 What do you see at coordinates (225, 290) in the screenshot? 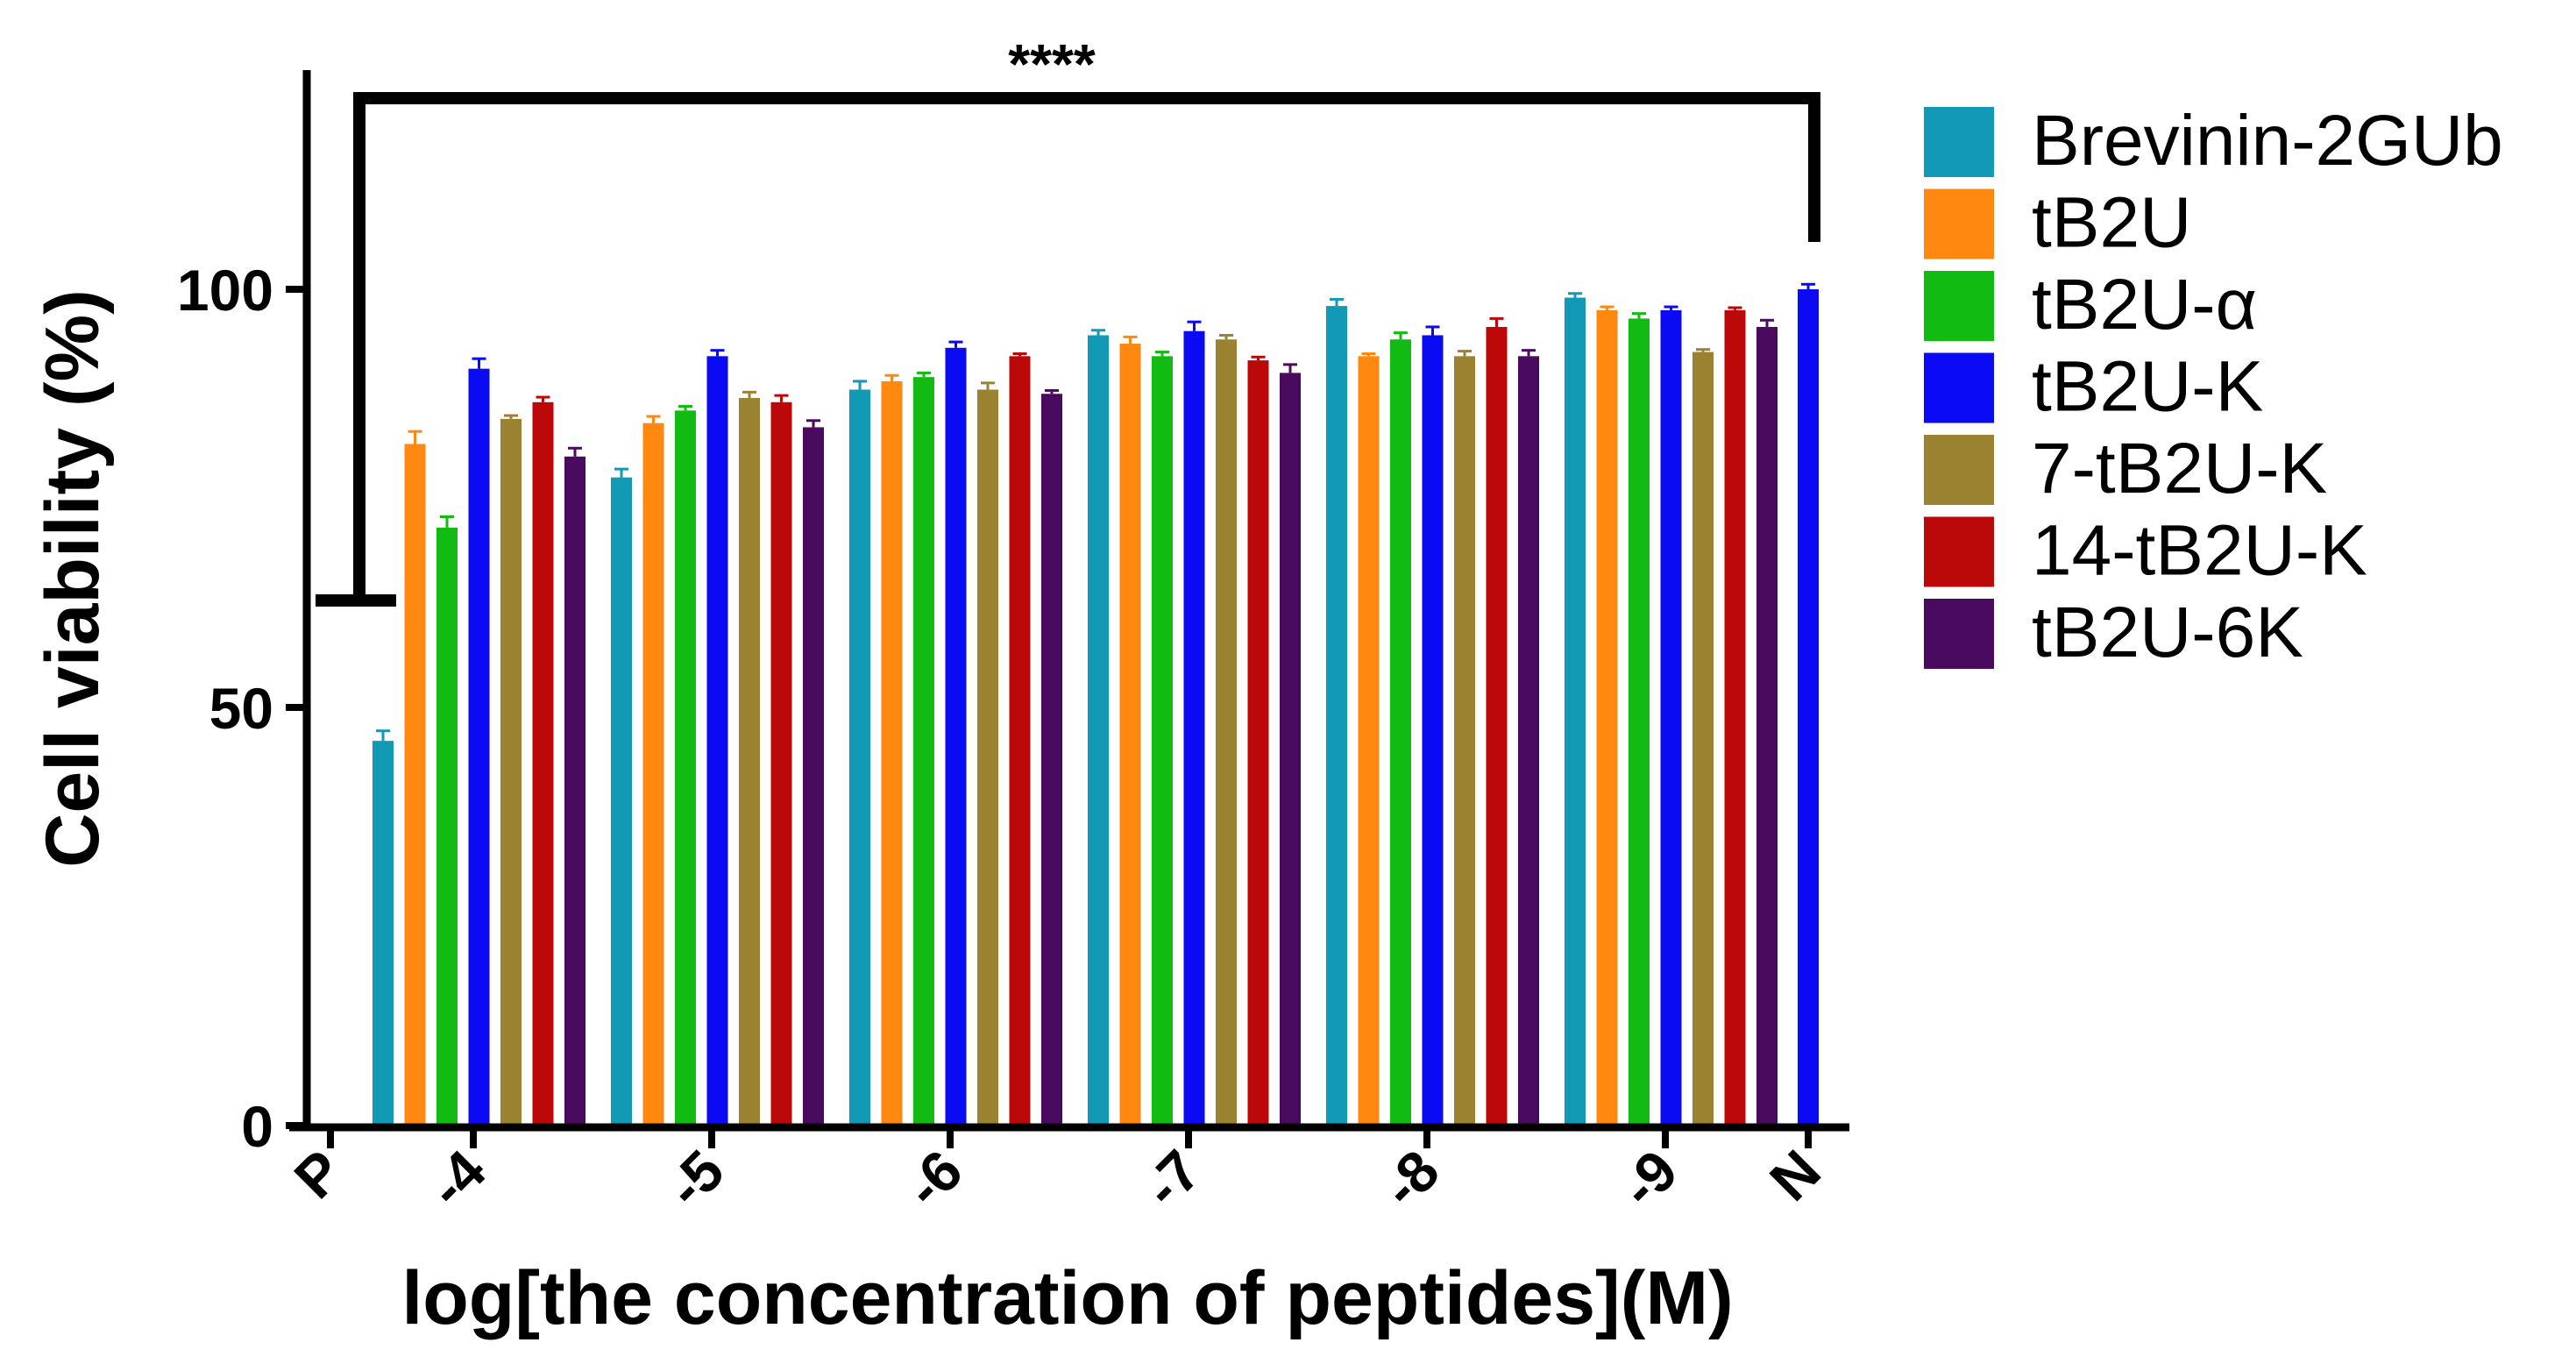
I see `y-tick-label: 100` at bounding box center [225, 290].